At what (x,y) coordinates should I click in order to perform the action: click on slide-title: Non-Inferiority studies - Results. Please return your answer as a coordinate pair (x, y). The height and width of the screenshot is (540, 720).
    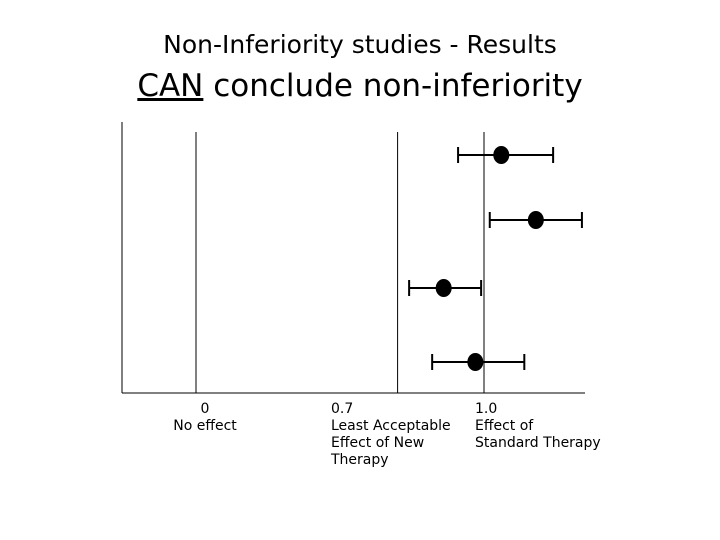
    Looking at the image, I should click on (360, 44).